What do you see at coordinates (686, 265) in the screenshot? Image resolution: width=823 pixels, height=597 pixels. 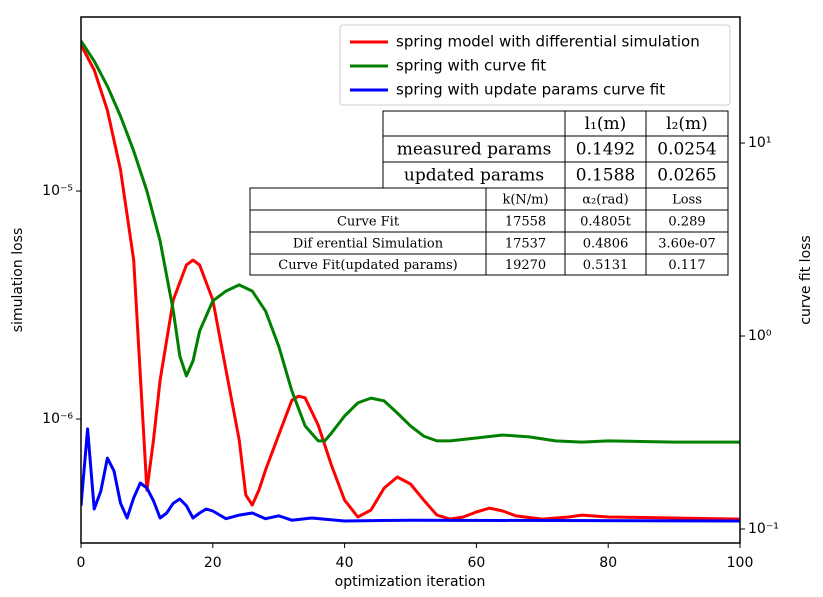 I see `table-cell: 0.117` at bounding box center [686, 265].